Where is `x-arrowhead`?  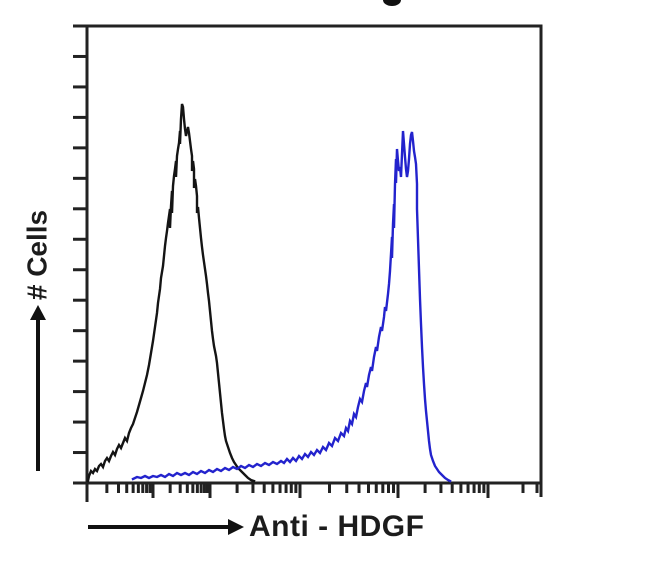
x-arrowhead is located at coordinates (236, 527).